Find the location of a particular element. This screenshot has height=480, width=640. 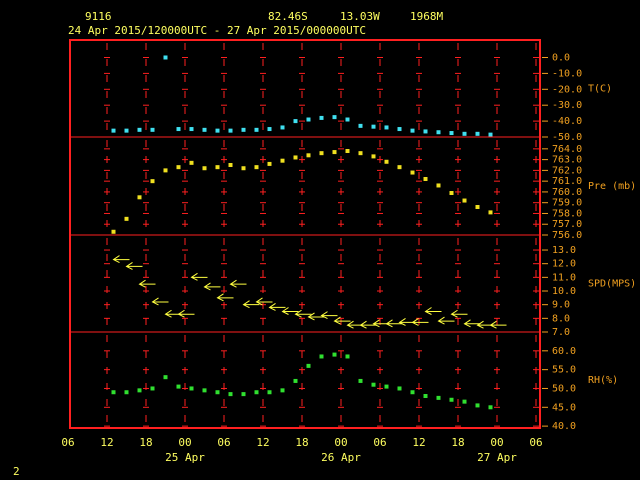

y-tick-label: 763.0 is located at coordinates (567, 160).